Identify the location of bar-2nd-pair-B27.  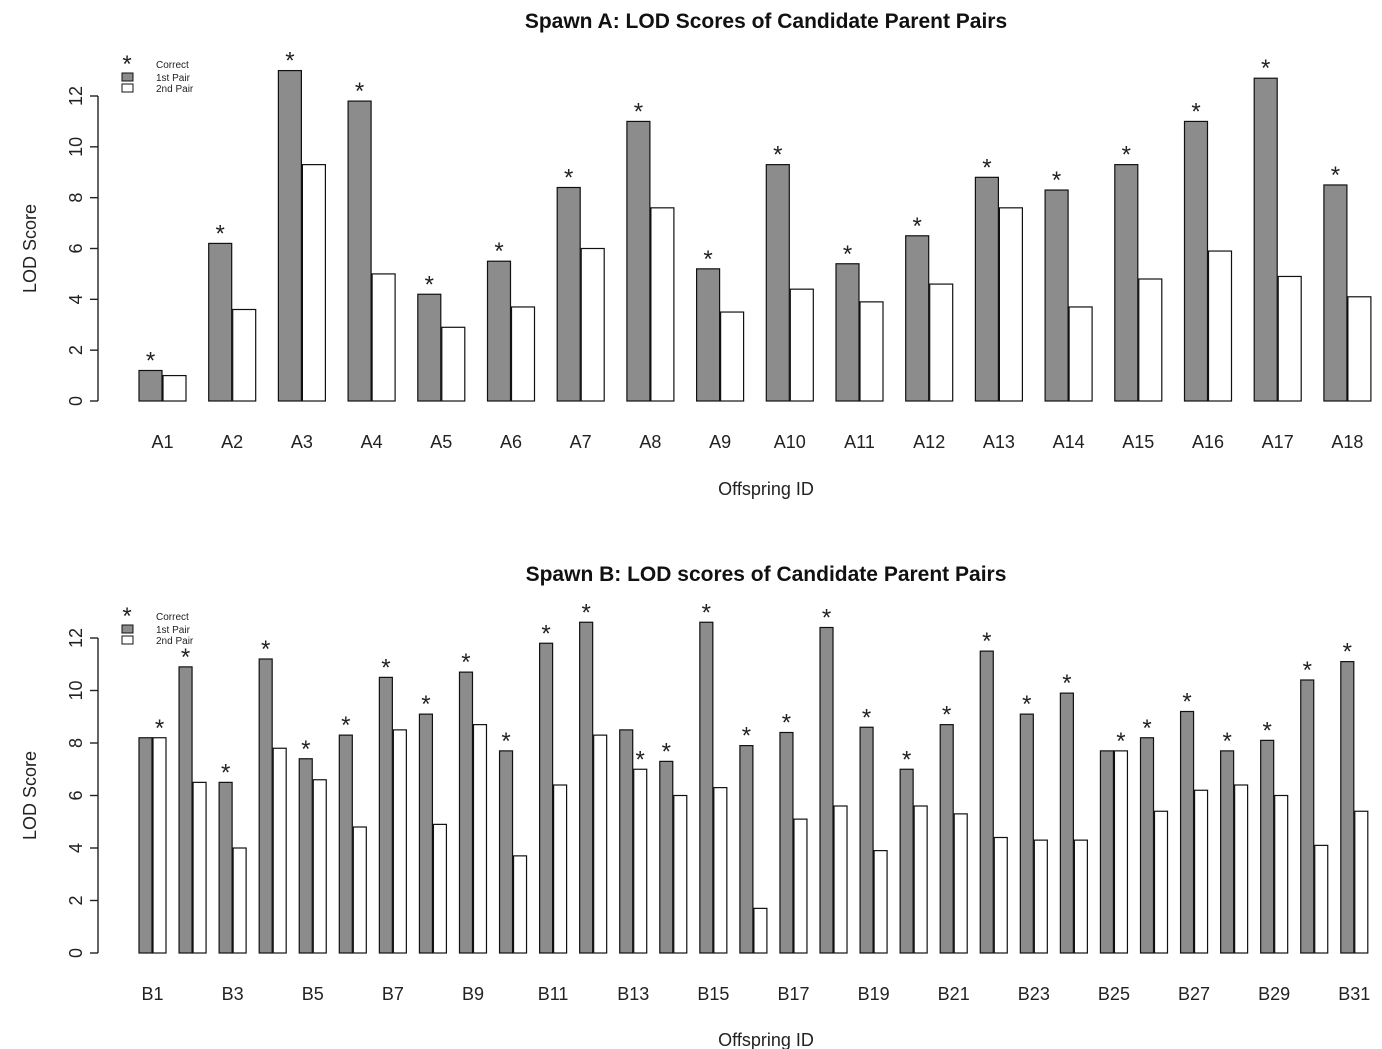
(1201, 871).